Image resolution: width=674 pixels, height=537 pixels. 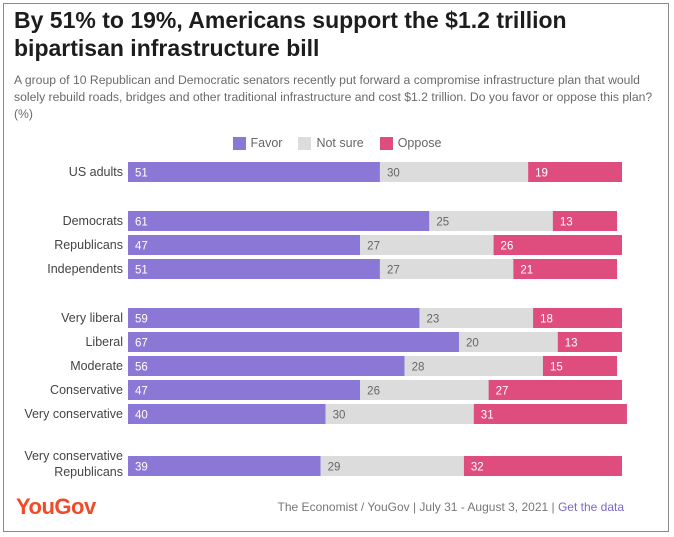 I want to click on value-label-republicans-not-sure: 27, so click(x=373, y=247).